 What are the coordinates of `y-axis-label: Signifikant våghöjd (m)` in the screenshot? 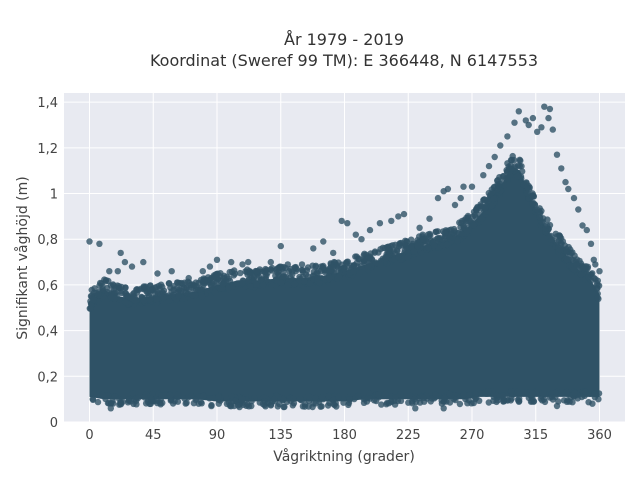 It's located at (22, 257).